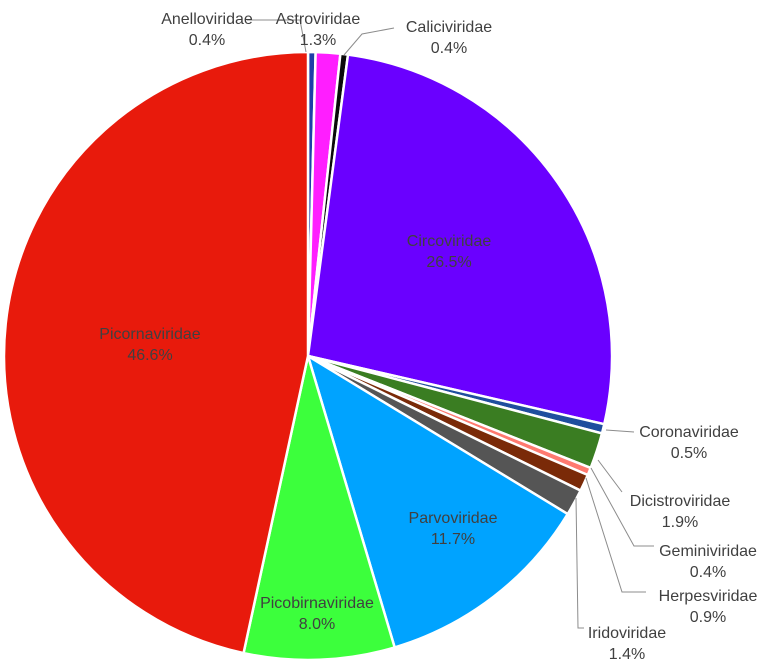 This screenshot has height=666, width=765. What do you see at coordinates (449, 241) in the screenshot?
I see `slice-name-circoviridae: Circoviridae` at bounding box center [449, 241].